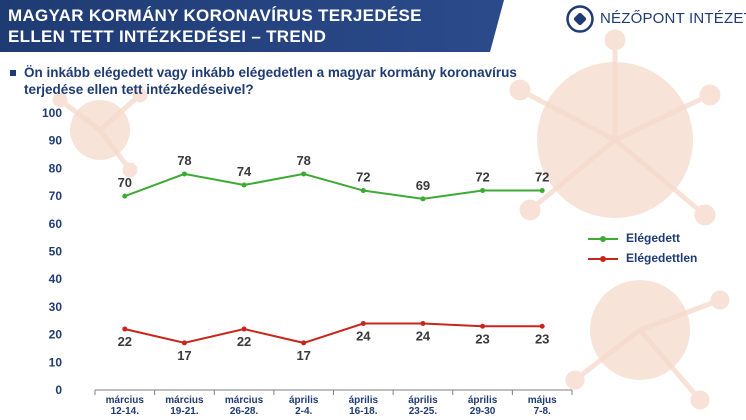  What do you see at coordinates (56, 141) in the screenshot?
I see `y-tick-label: 90` at bounding box center [56, 141].